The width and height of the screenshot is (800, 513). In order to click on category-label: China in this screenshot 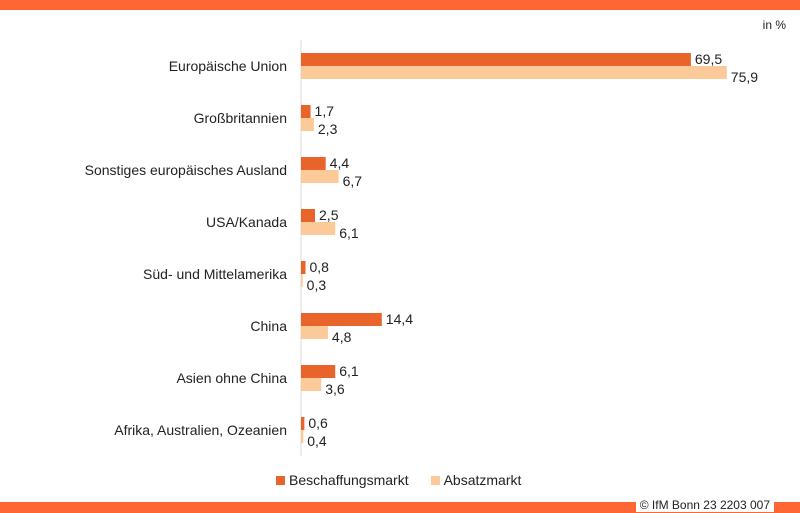, I will do `click(268, 326)`.